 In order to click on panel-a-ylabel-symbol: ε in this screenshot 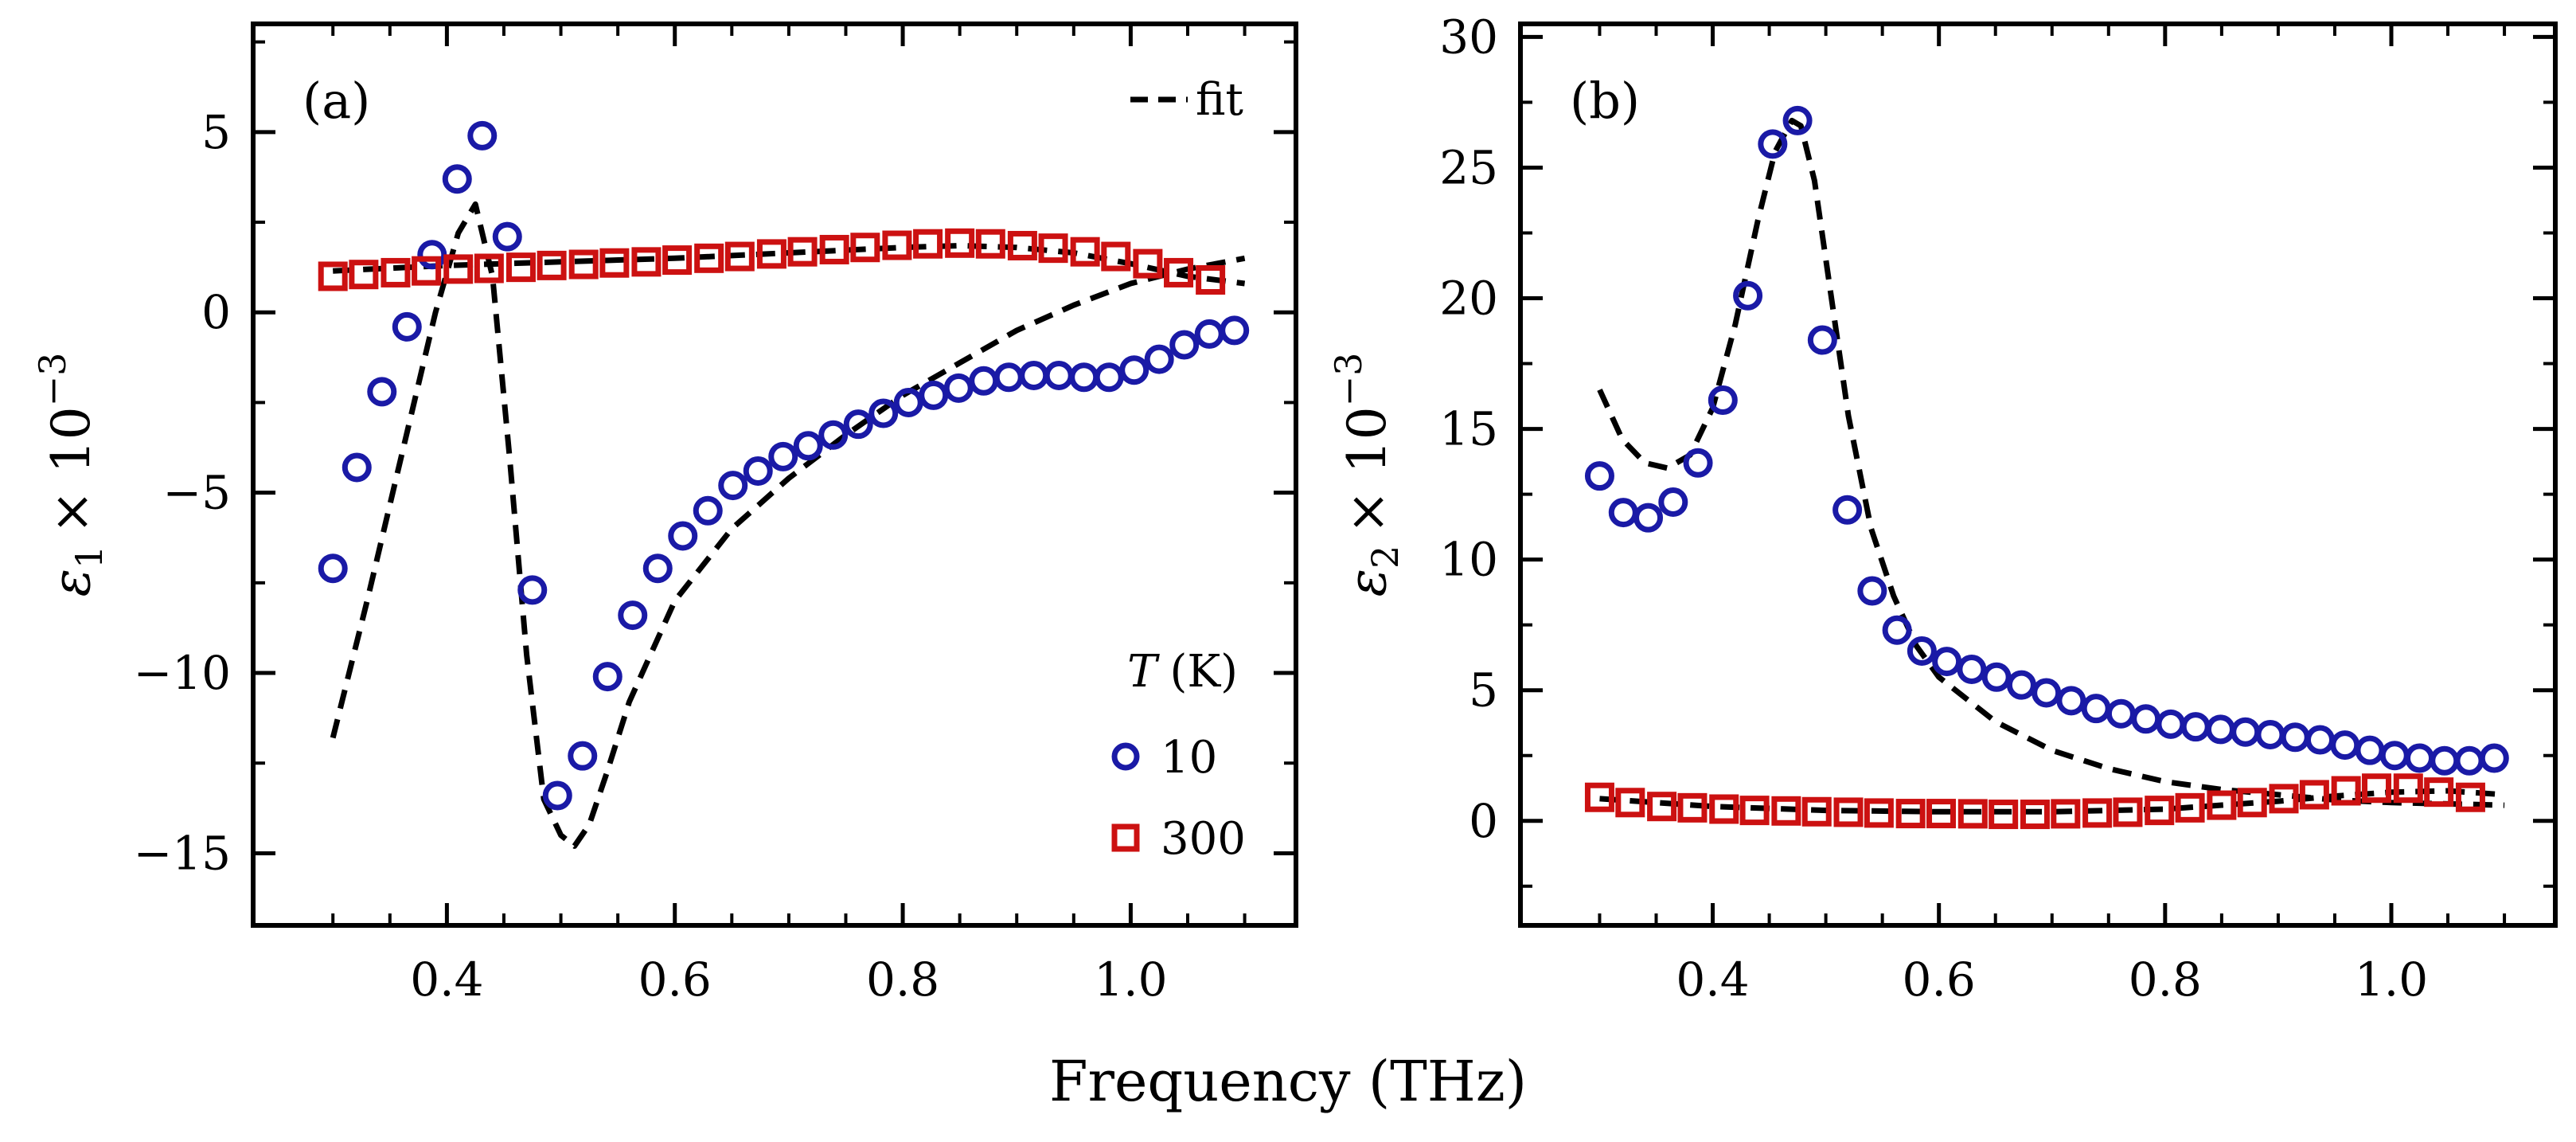, I will do `click(71, 583)`.